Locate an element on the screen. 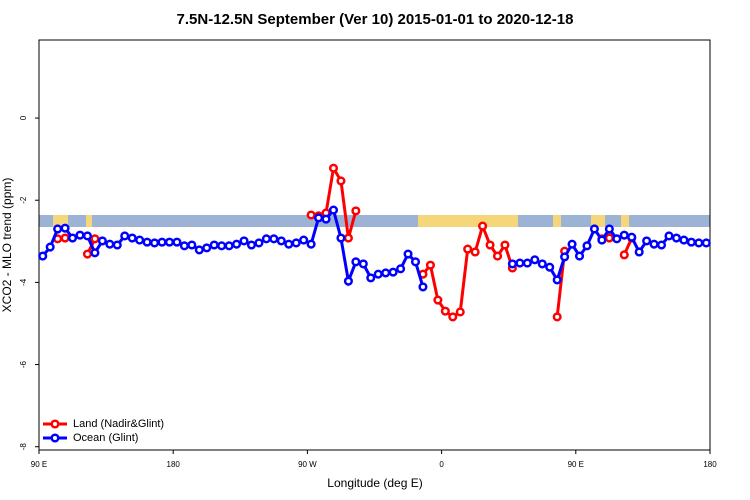 Image resolution: width=750 pixels, height=500 pixels. y-tick-label: -8 is located at coordinates (23, 447).